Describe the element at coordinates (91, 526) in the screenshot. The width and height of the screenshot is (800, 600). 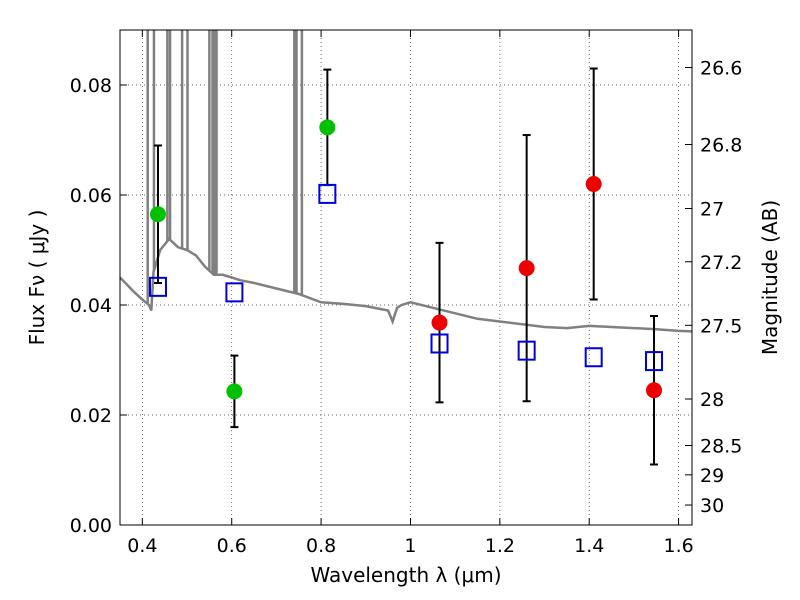
I see `y-tick-label: 0.00` at that location.